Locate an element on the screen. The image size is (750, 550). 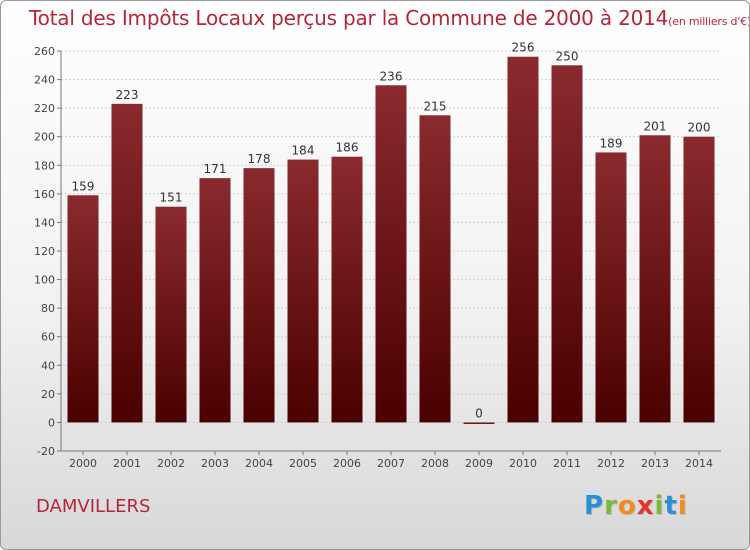
y-tick-label: 220 is located at coordinates (44, 108).